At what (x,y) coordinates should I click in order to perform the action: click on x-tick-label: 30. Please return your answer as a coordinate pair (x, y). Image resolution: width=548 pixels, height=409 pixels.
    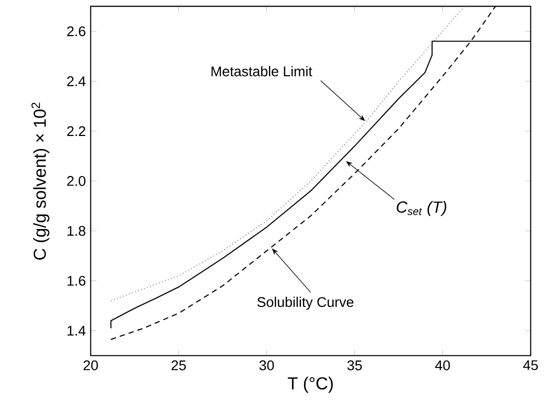
    Looking at the image, I should click on (266, 365).